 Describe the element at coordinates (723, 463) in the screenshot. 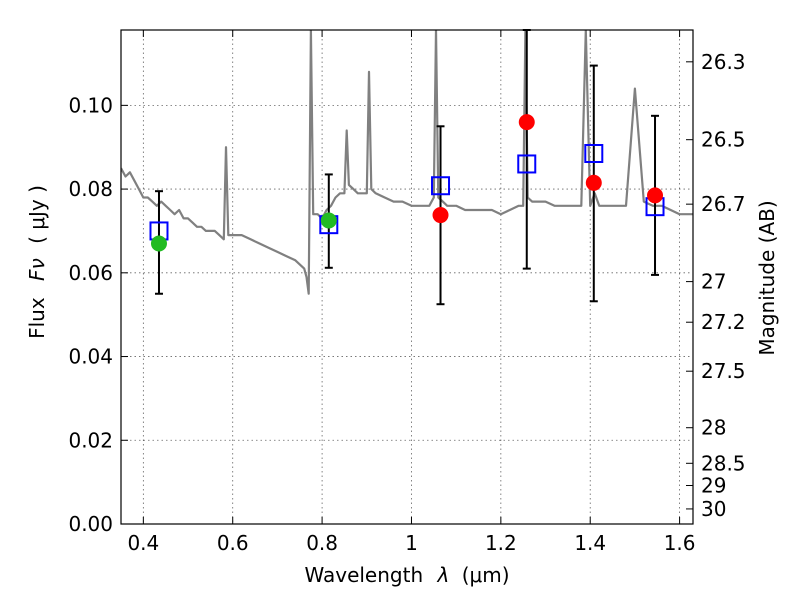

I see `y2-tick-label: 28.5` at that location.